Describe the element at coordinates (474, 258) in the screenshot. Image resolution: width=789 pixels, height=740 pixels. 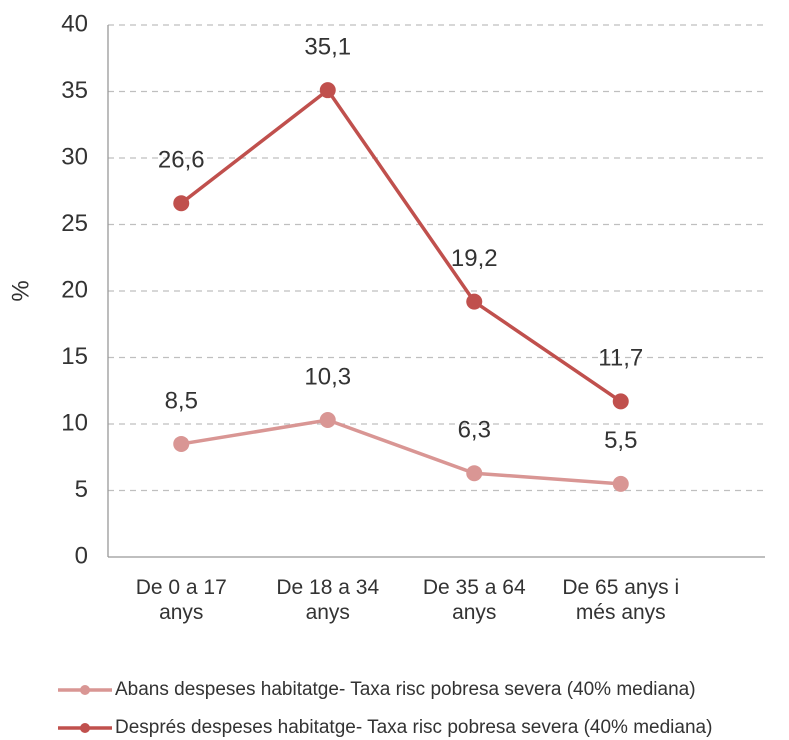
I see `data-label: 19,2` at that location.